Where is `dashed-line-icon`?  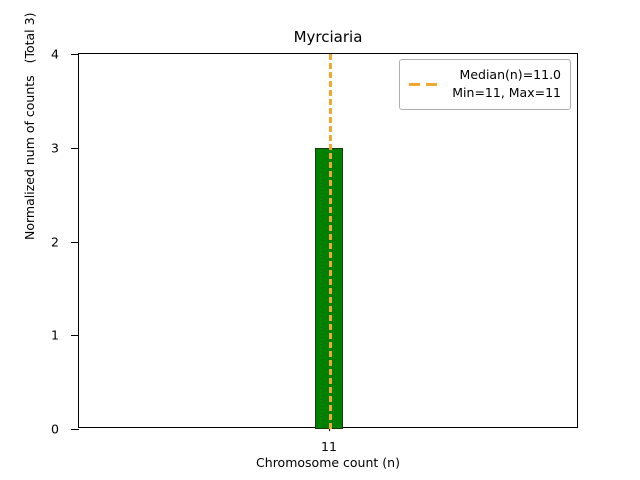
dashed-line-icon is located at coordinates (426, 84).